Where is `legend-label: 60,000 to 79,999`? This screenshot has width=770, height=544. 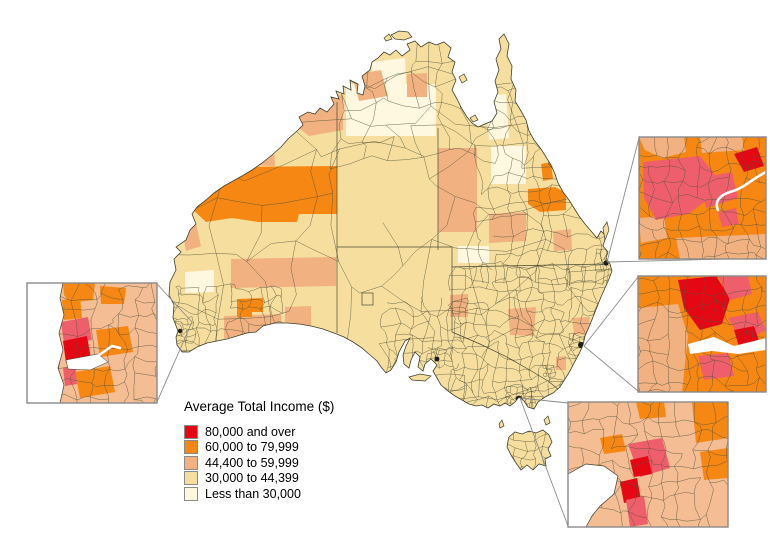
legend-label: 60,000 to 79,999 is located at coordinates (252, 447).